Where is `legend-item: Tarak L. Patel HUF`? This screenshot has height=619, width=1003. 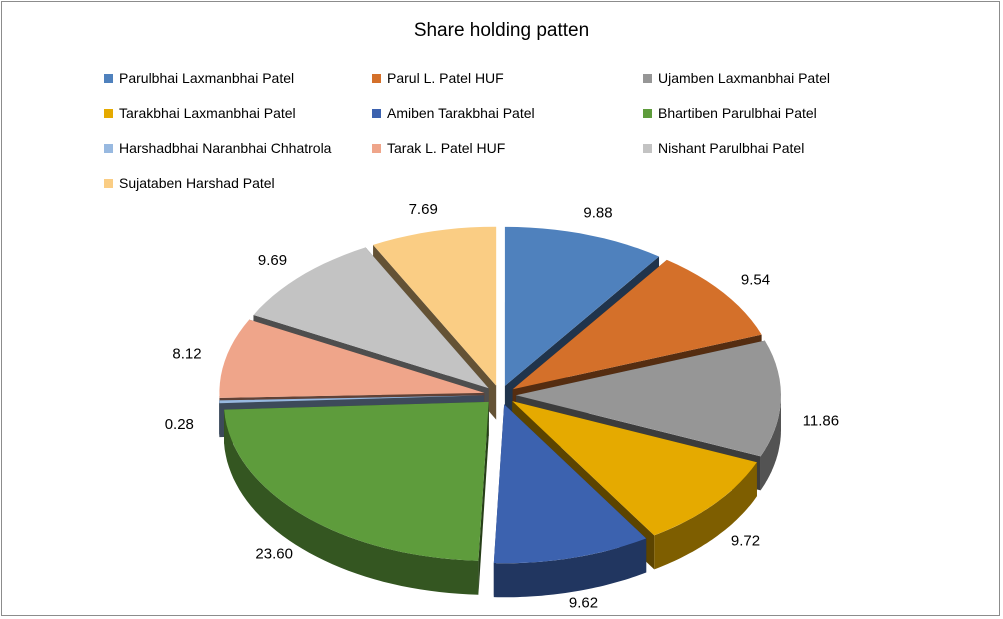 legend-item: Tarak L. Patel HUF is located at coordinates (438, 148).